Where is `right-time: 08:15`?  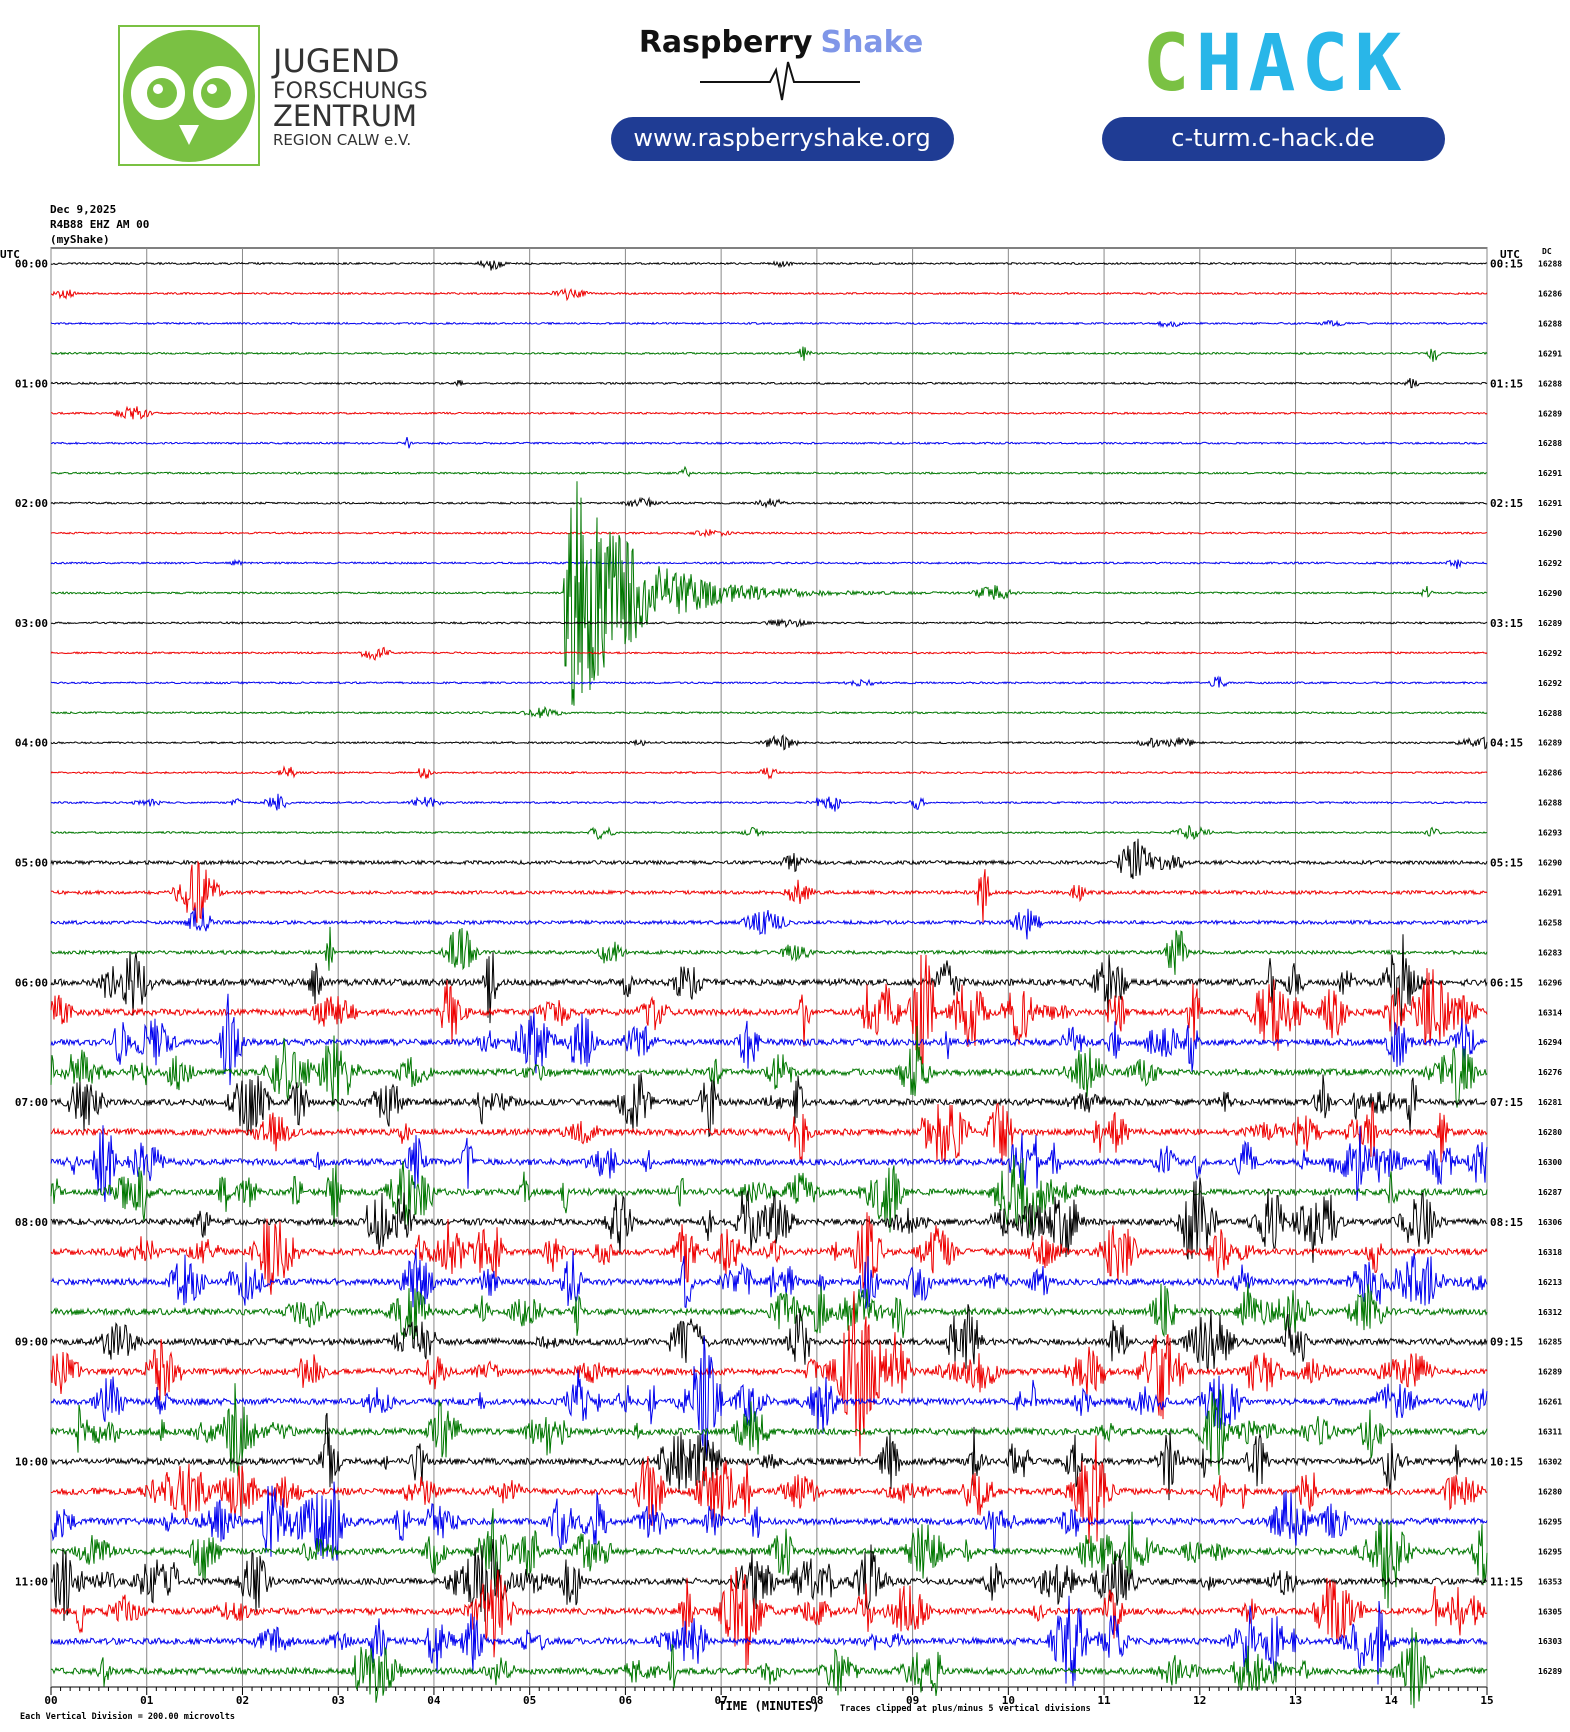
right-time: 08:15 is located at coordinates (1506, 1222).